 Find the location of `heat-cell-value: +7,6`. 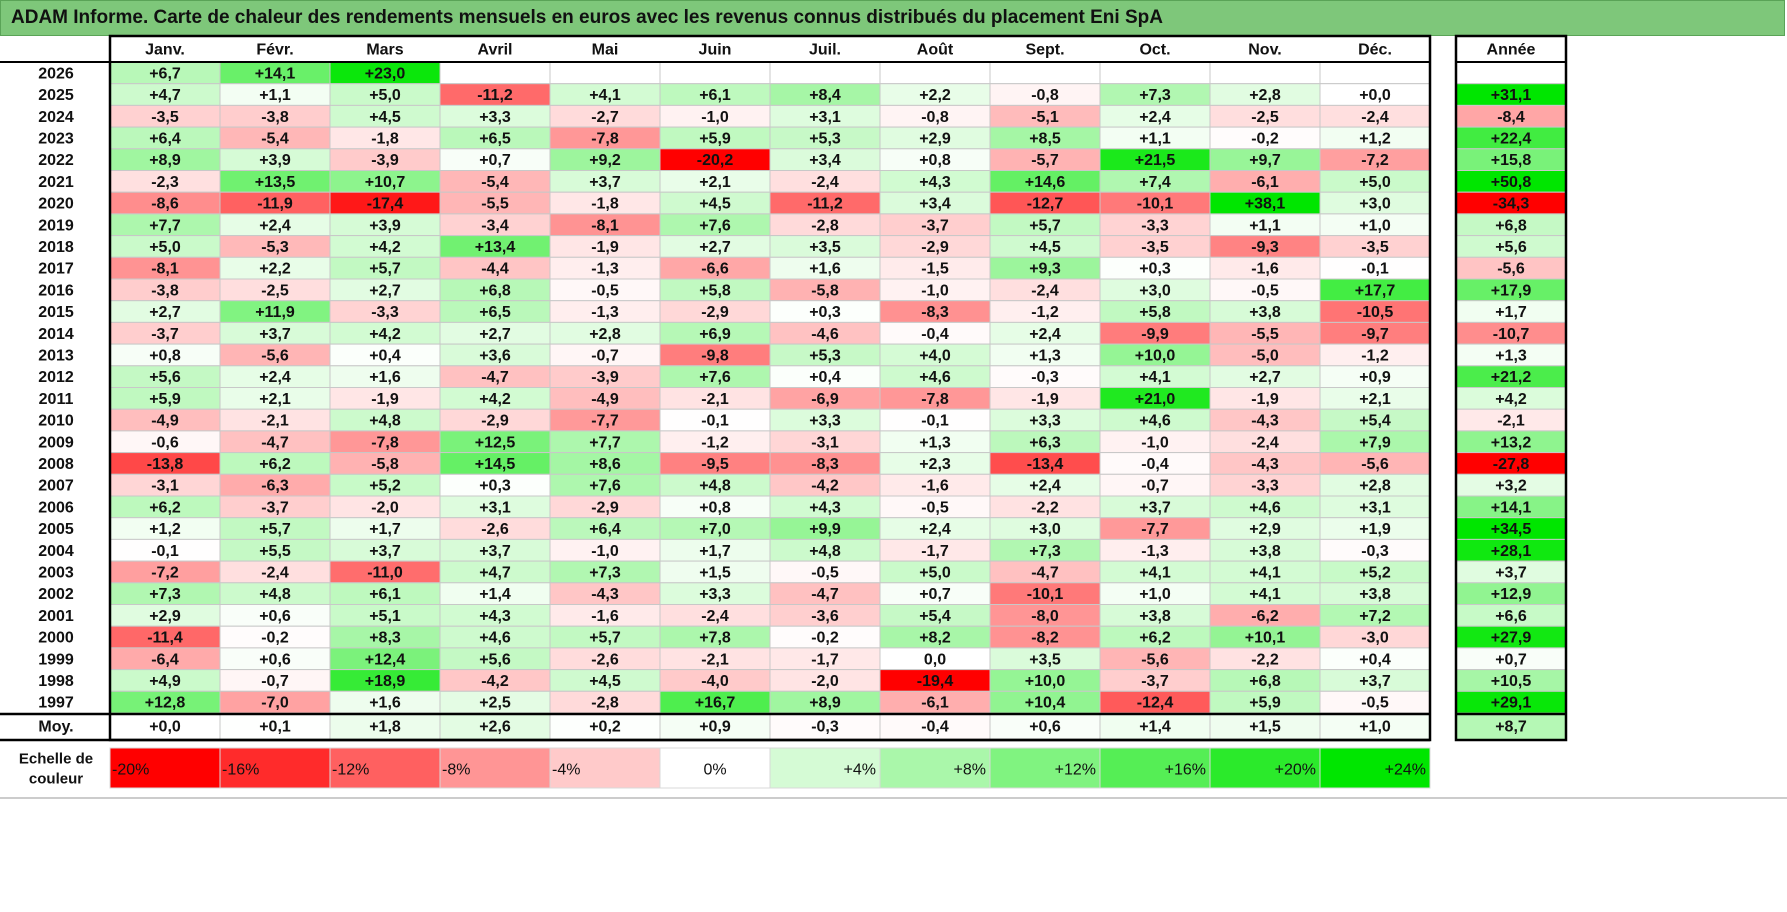

heat-cell-value: +7,6 is located at coordinates (715, 225).